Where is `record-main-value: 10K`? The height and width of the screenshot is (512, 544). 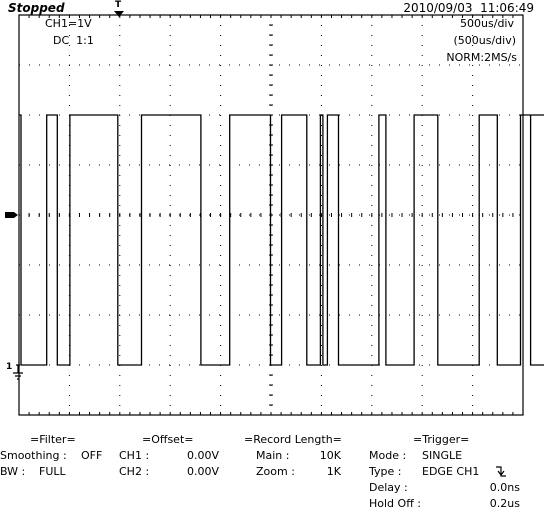 record-main-value: 10K is located at coordinates (330, 455).